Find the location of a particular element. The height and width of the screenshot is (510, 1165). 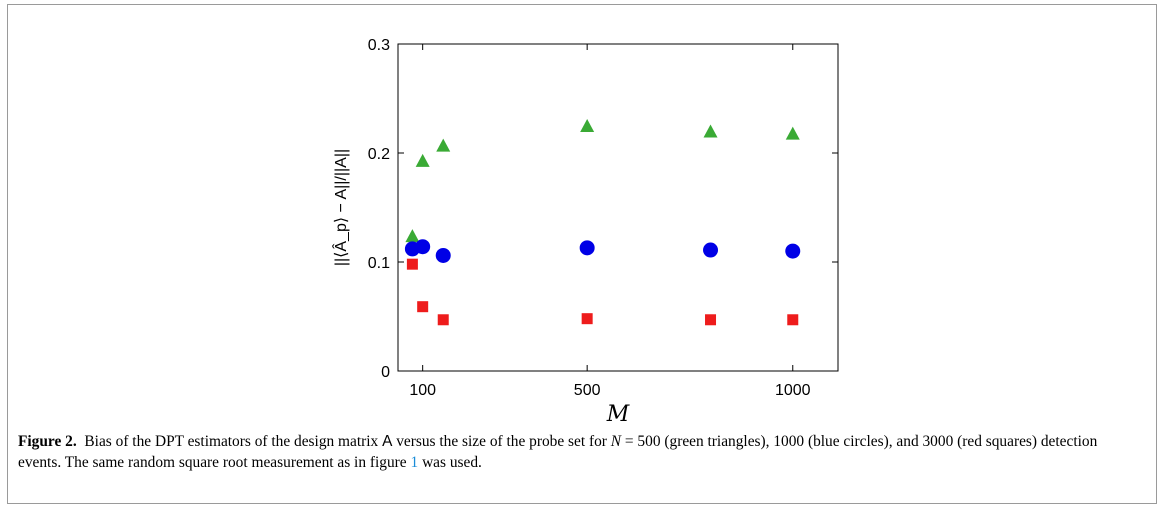

y-axis-label: ||⟨Â_p⟩ − A||/||A|| is located at coordinates (340, 207).